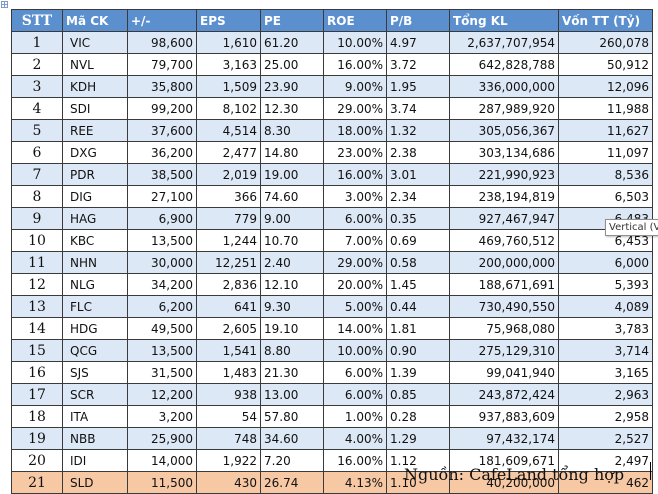  I want to click on cell-stt: 10, so click(37, 240).